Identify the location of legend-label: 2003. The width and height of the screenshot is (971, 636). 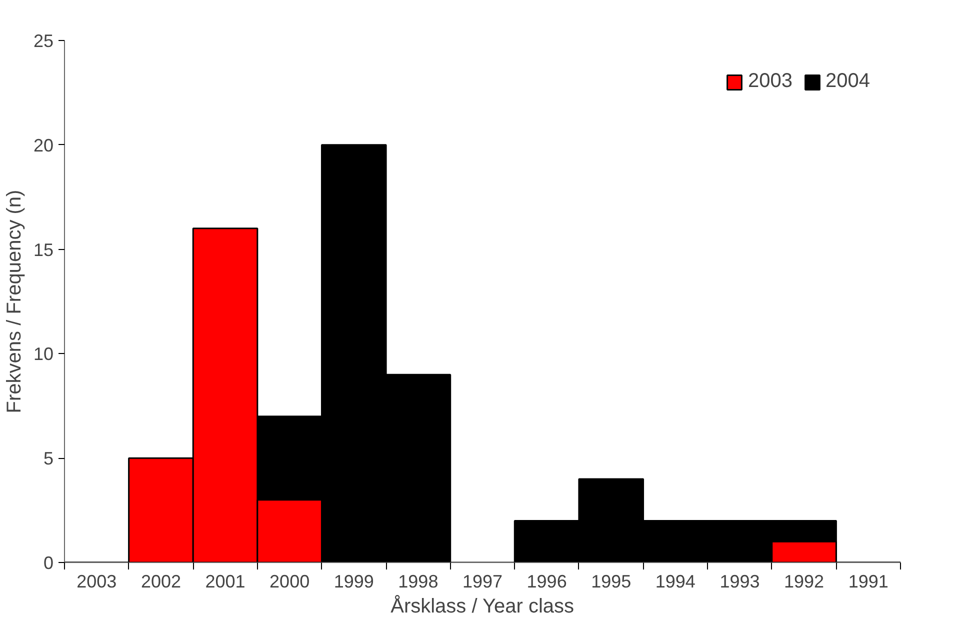
(770, 81).